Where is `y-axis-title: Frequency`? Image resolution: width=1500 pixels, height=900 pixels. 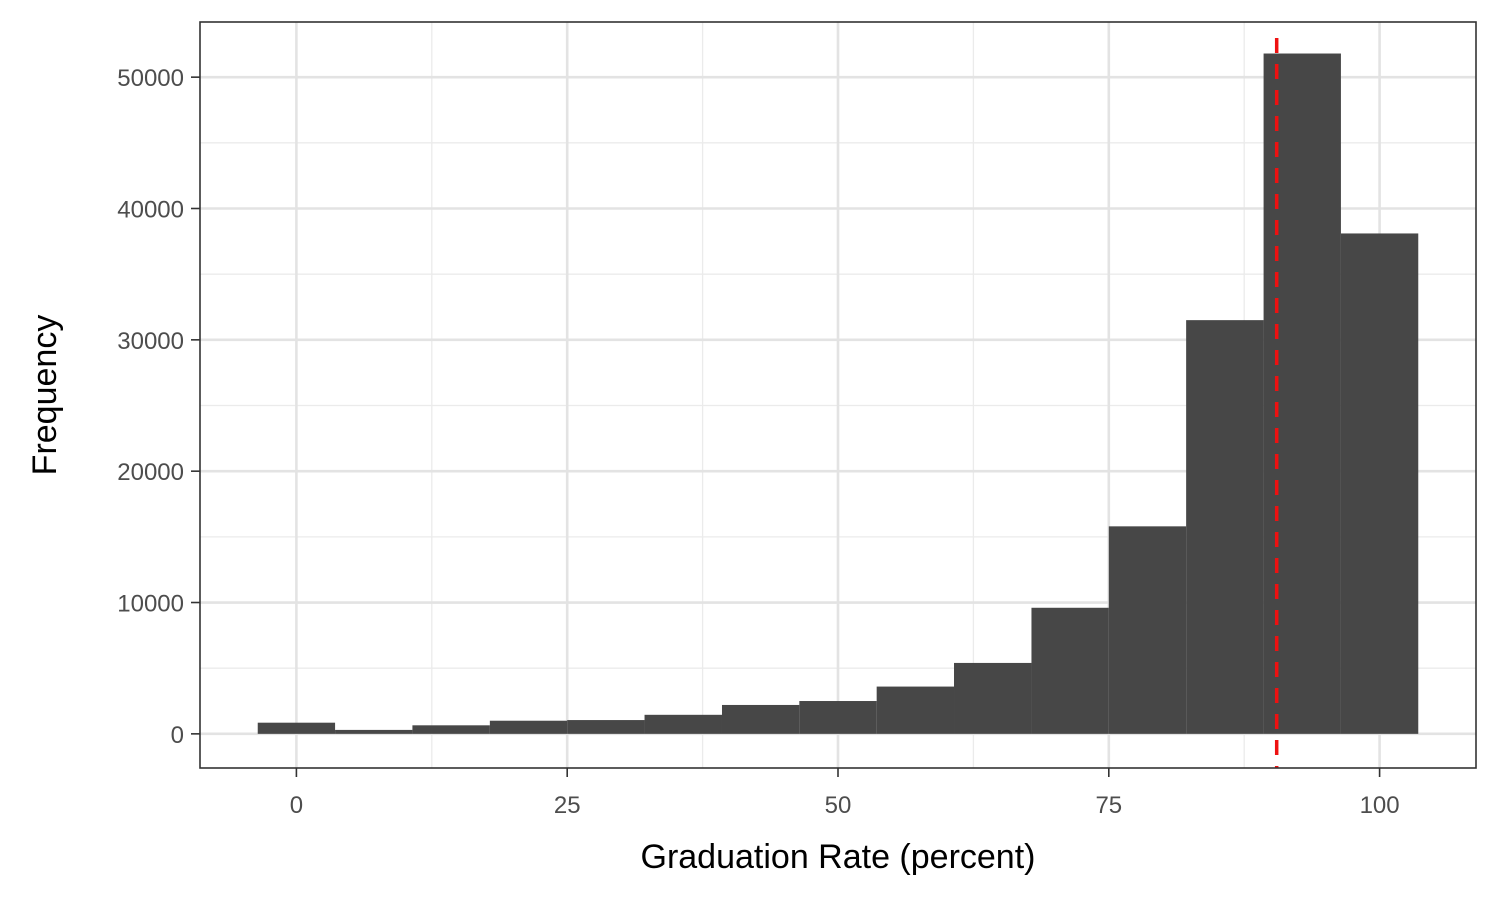 y-axis-title: Frequency is located at coordinates (45, 395).